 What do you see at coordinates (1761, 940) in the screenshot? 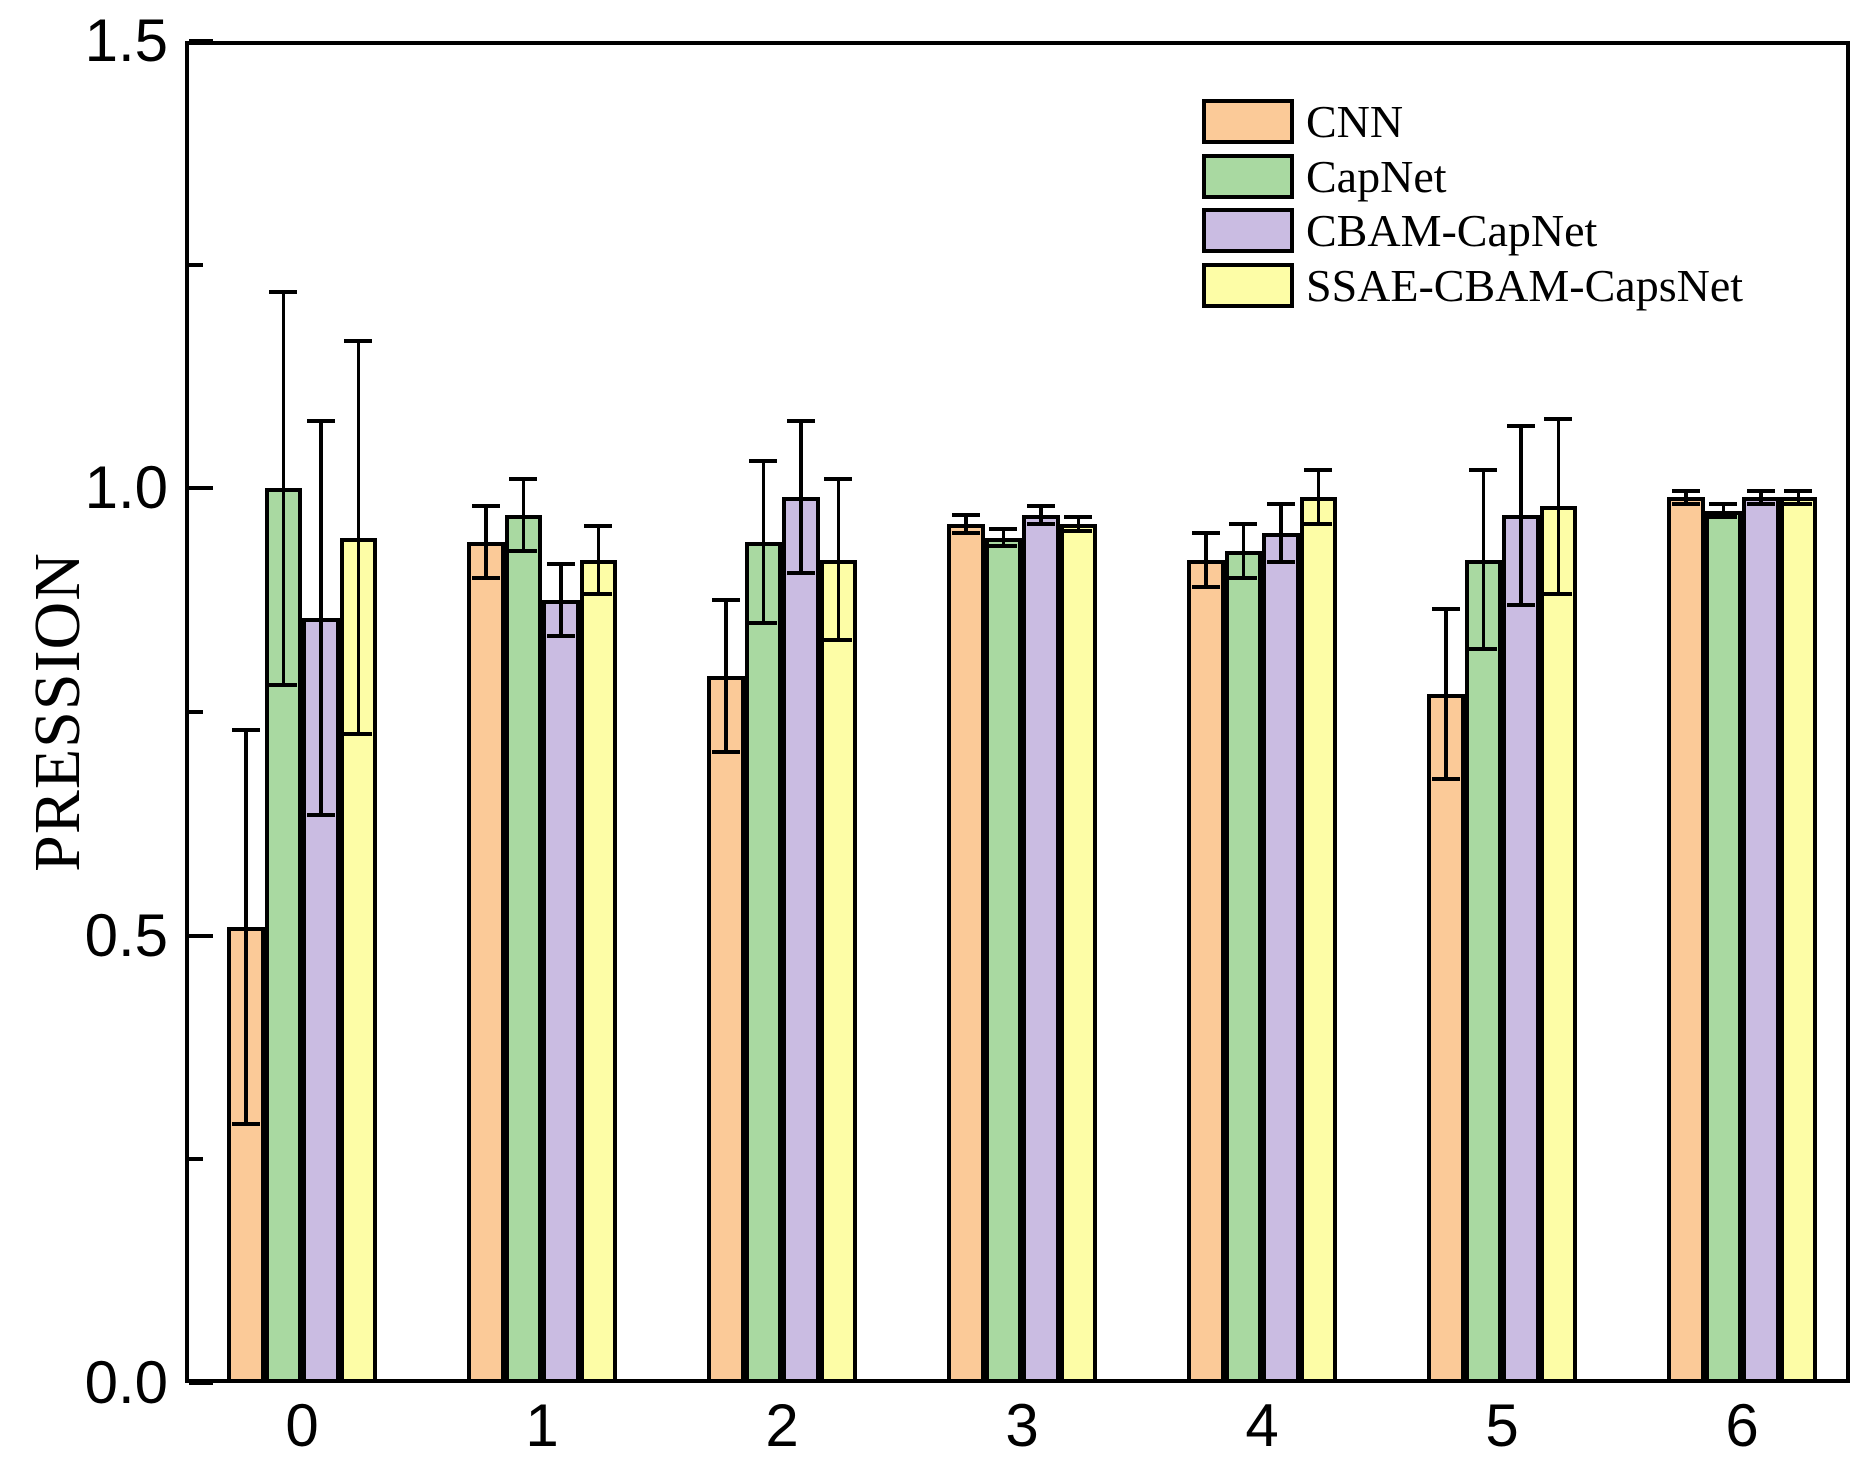
I see `bar-cbam-capnet-cat6` at bounding box center [1761, 940].